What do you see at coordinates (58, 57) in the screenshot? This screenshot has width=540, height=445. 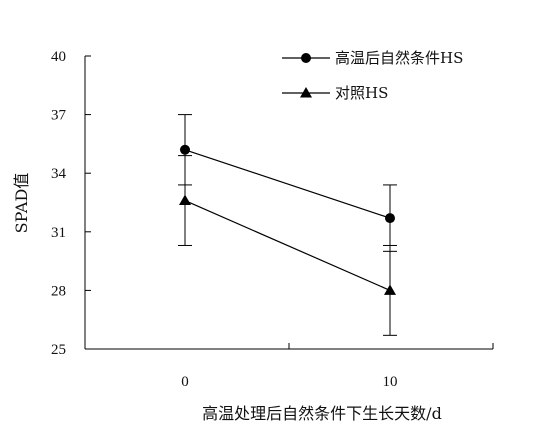 I see `y-tick-label: 40` at bounding box center [58, 57].